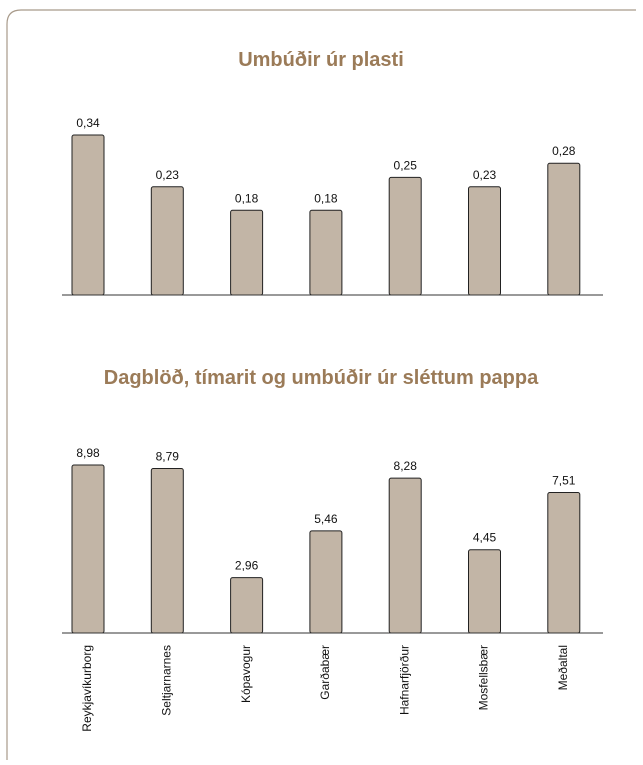 This screenshot has width=643, height=765. I want to click on x-tick-label: Seltjarnarnes, so click(166, 680).